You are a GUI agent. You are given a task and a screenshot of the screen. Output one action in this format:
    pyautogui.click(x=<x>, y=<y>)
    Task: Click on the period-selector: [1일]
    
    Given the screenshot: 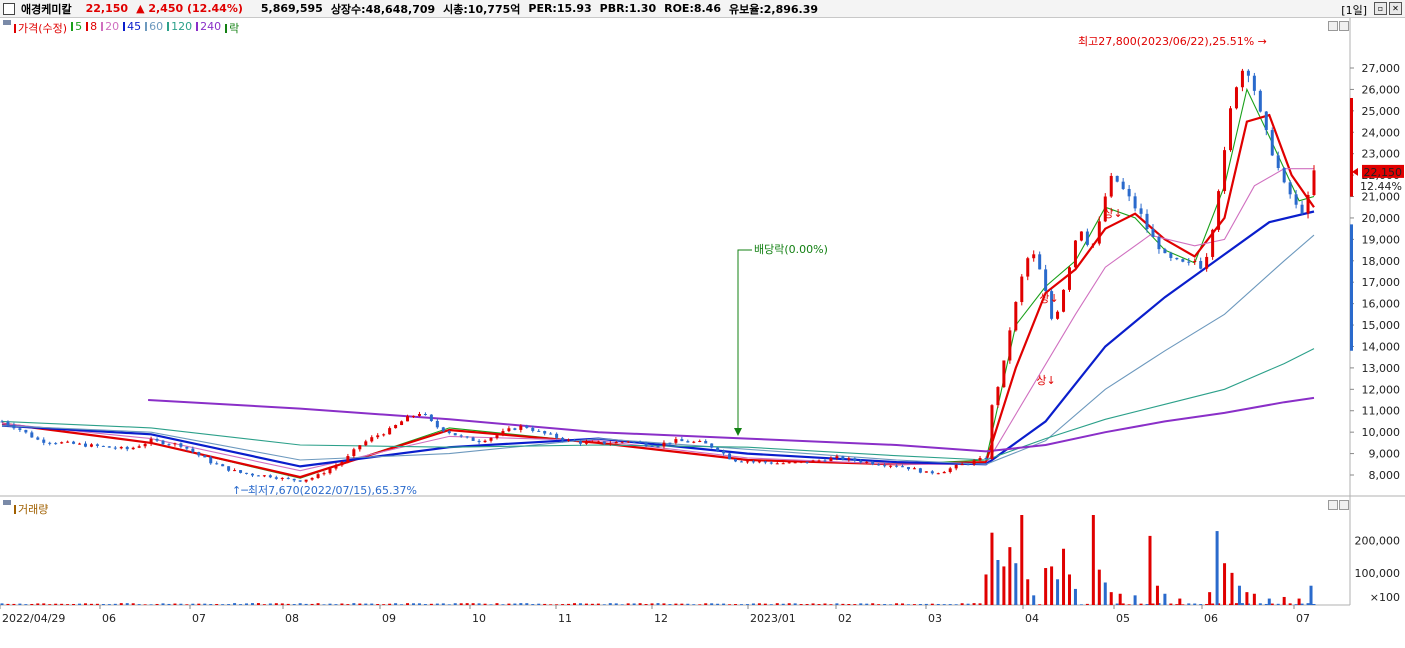 What is the action you would take?
    pyautogui.click(x=1354, y=10)
    